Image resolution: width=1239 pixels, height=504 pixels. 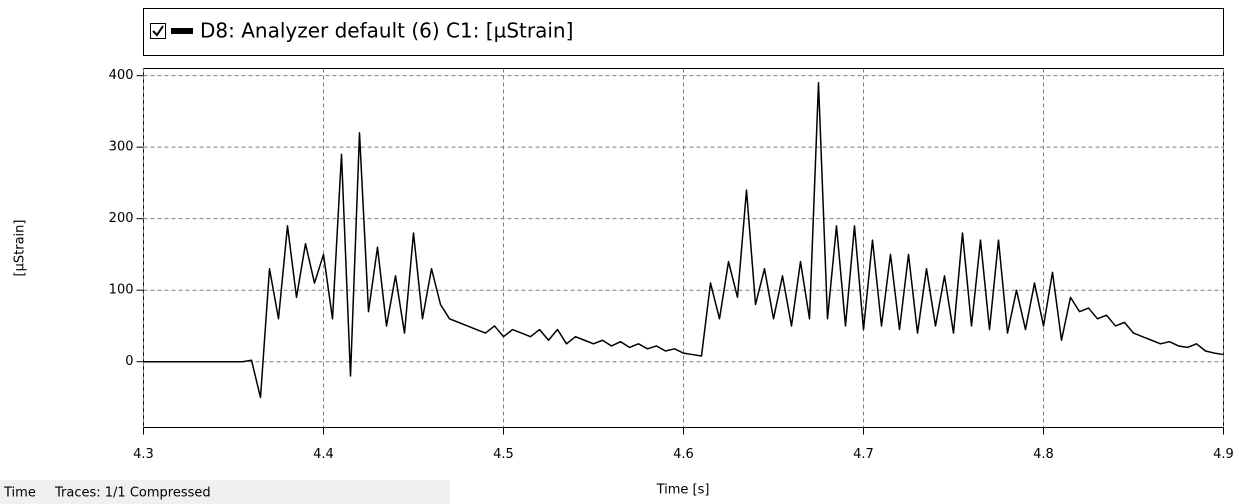 I want to click on y-tick-label: 0, so click(x=129, y=361).